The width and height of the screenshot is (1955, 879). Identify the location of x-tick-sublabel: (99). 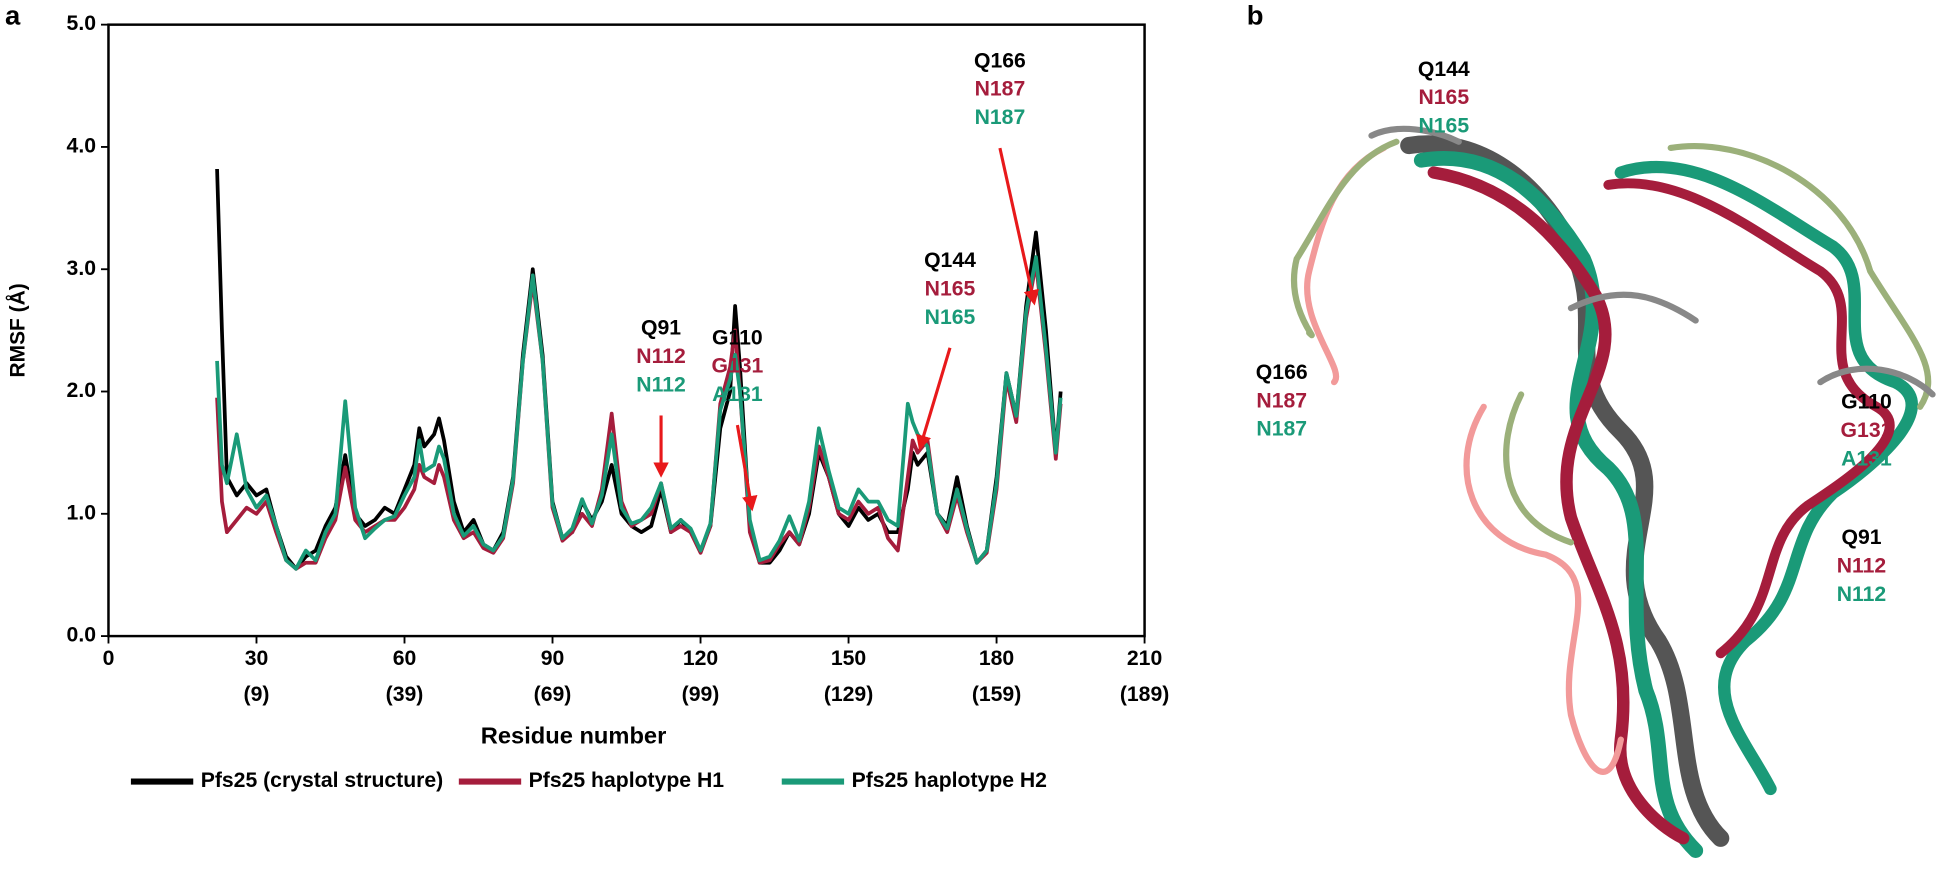
(701, 694).